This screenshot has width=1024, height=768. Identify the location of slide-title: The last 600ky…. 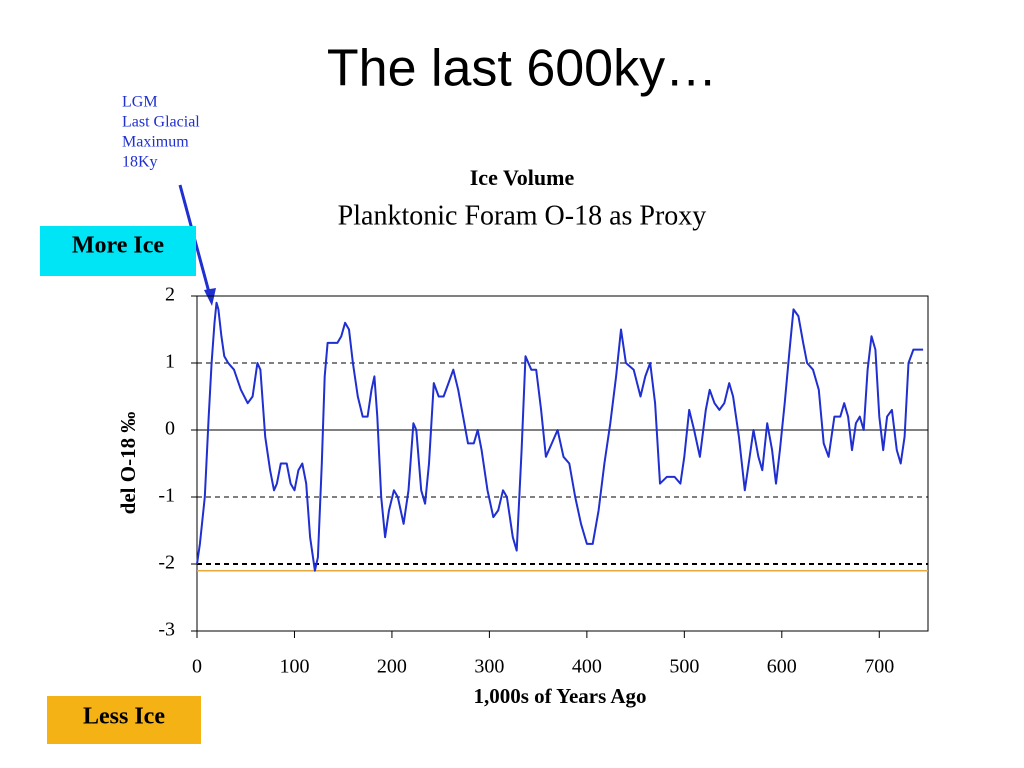
(522, 69).